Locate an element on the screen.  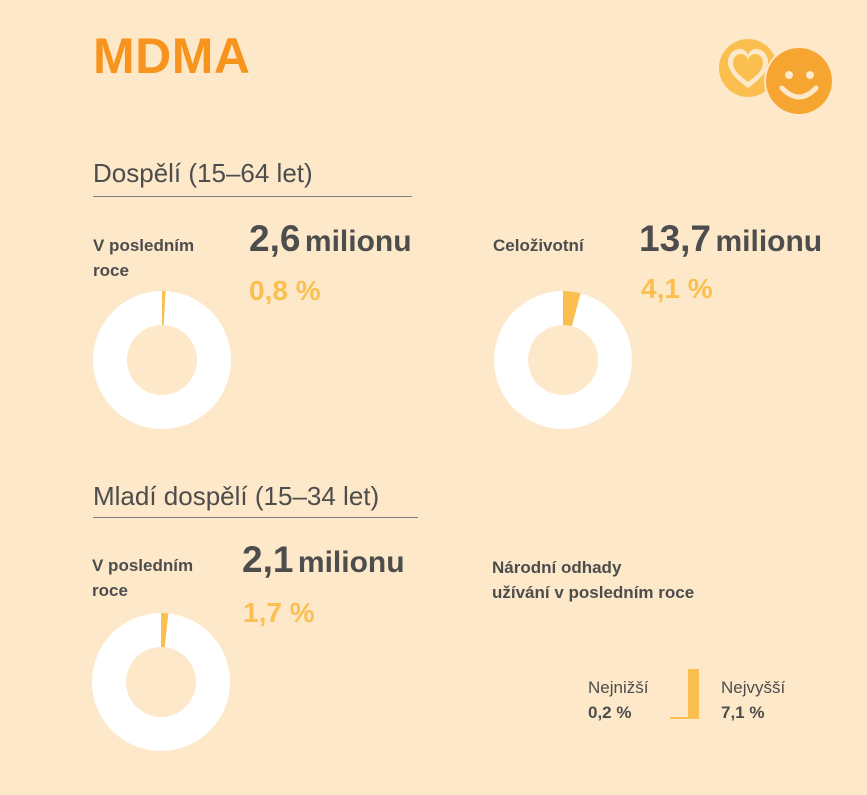
value-number: 2,6 is located at coordinates (275, 238).